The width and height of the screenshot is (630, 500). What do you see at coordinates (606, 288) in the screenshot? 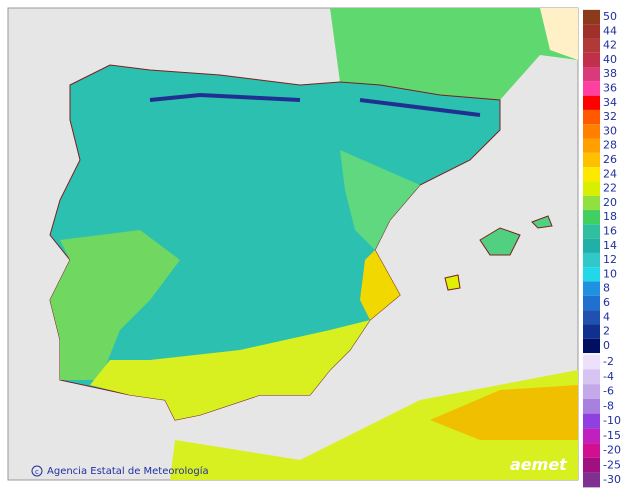
I see `legend-label: 8` at bounding box center [606, 288].